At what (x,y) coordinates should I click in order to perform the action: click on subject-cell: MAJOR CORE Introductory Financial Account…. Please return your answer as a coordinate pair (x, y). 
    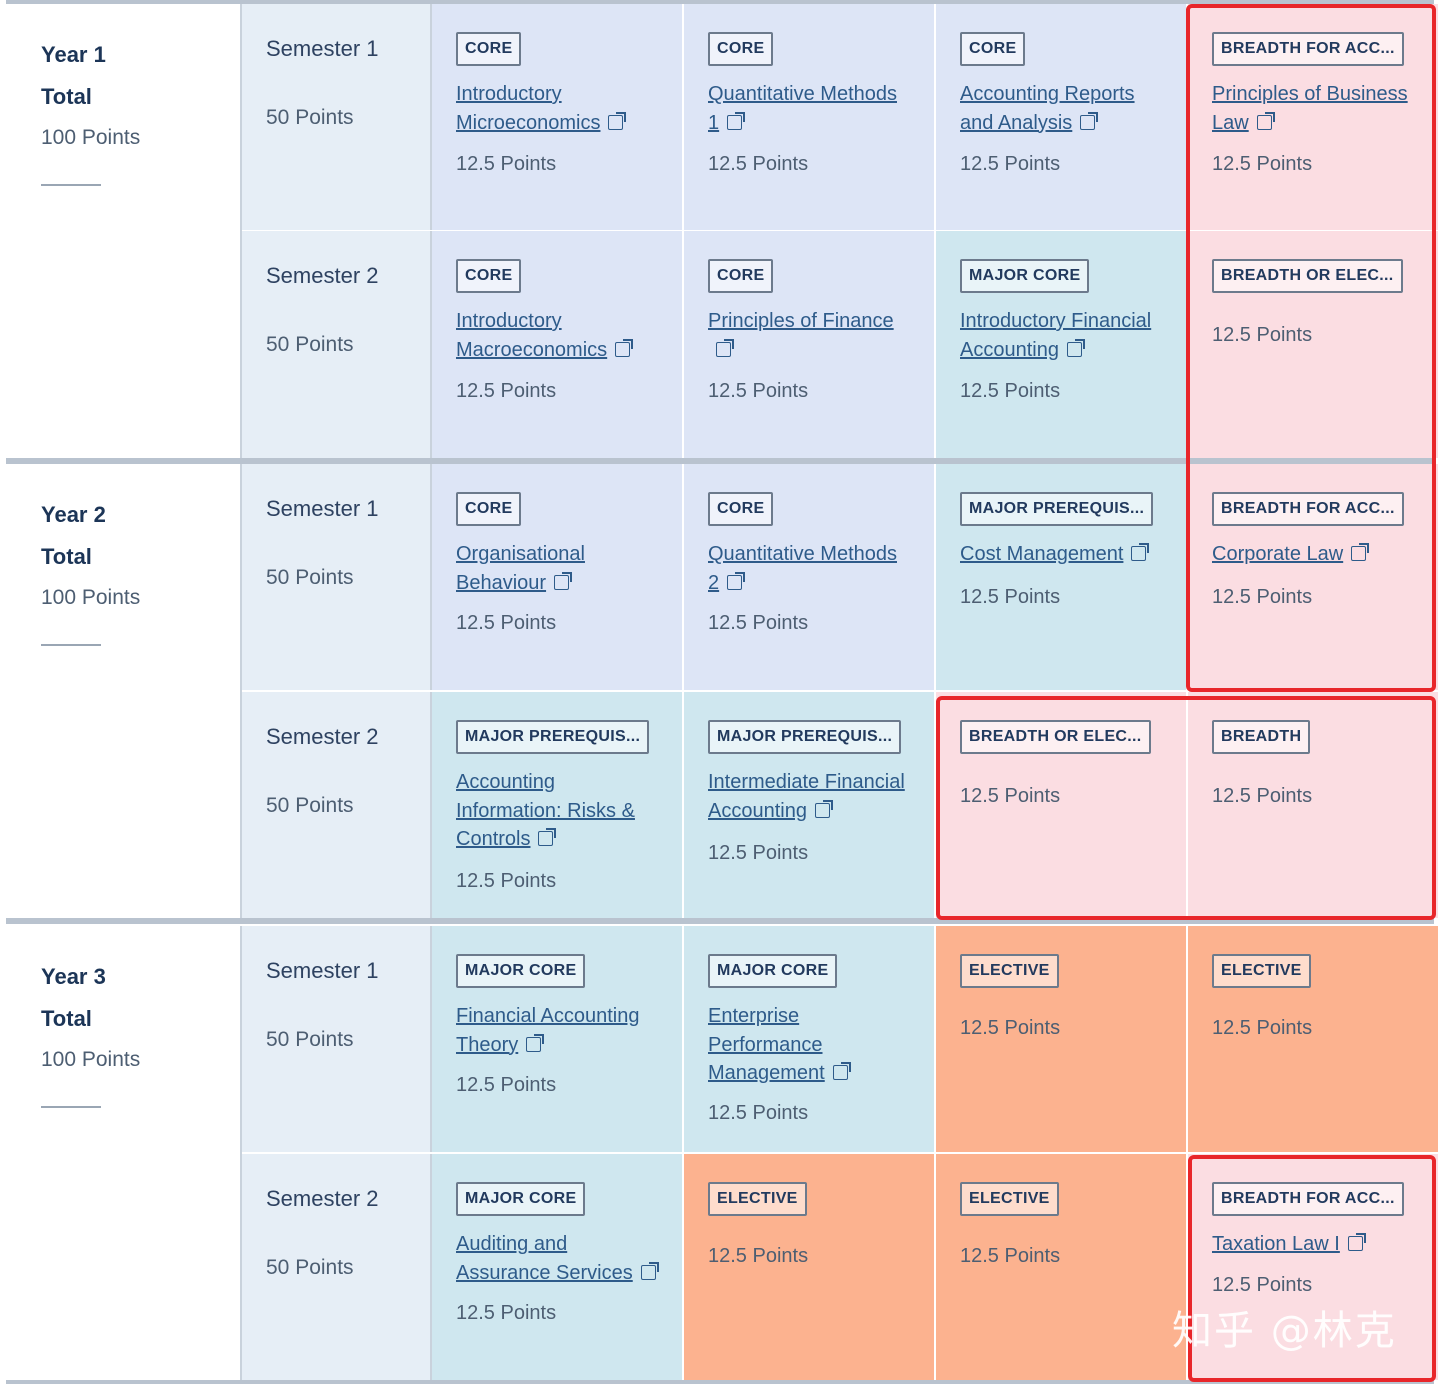
    Looking at the image, I should click on (1061, 344).